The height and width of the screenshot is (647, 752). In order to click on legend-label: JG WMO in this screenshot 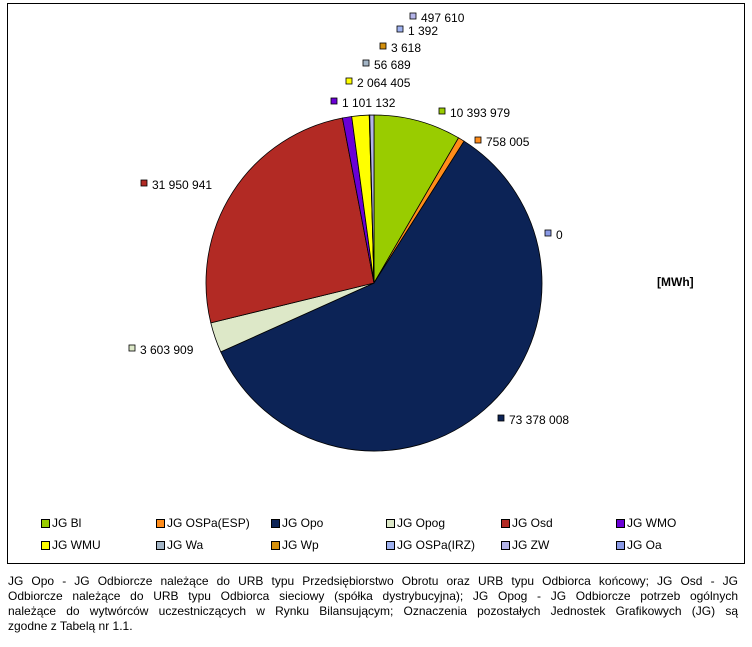, I will do `click(652, 523)`.